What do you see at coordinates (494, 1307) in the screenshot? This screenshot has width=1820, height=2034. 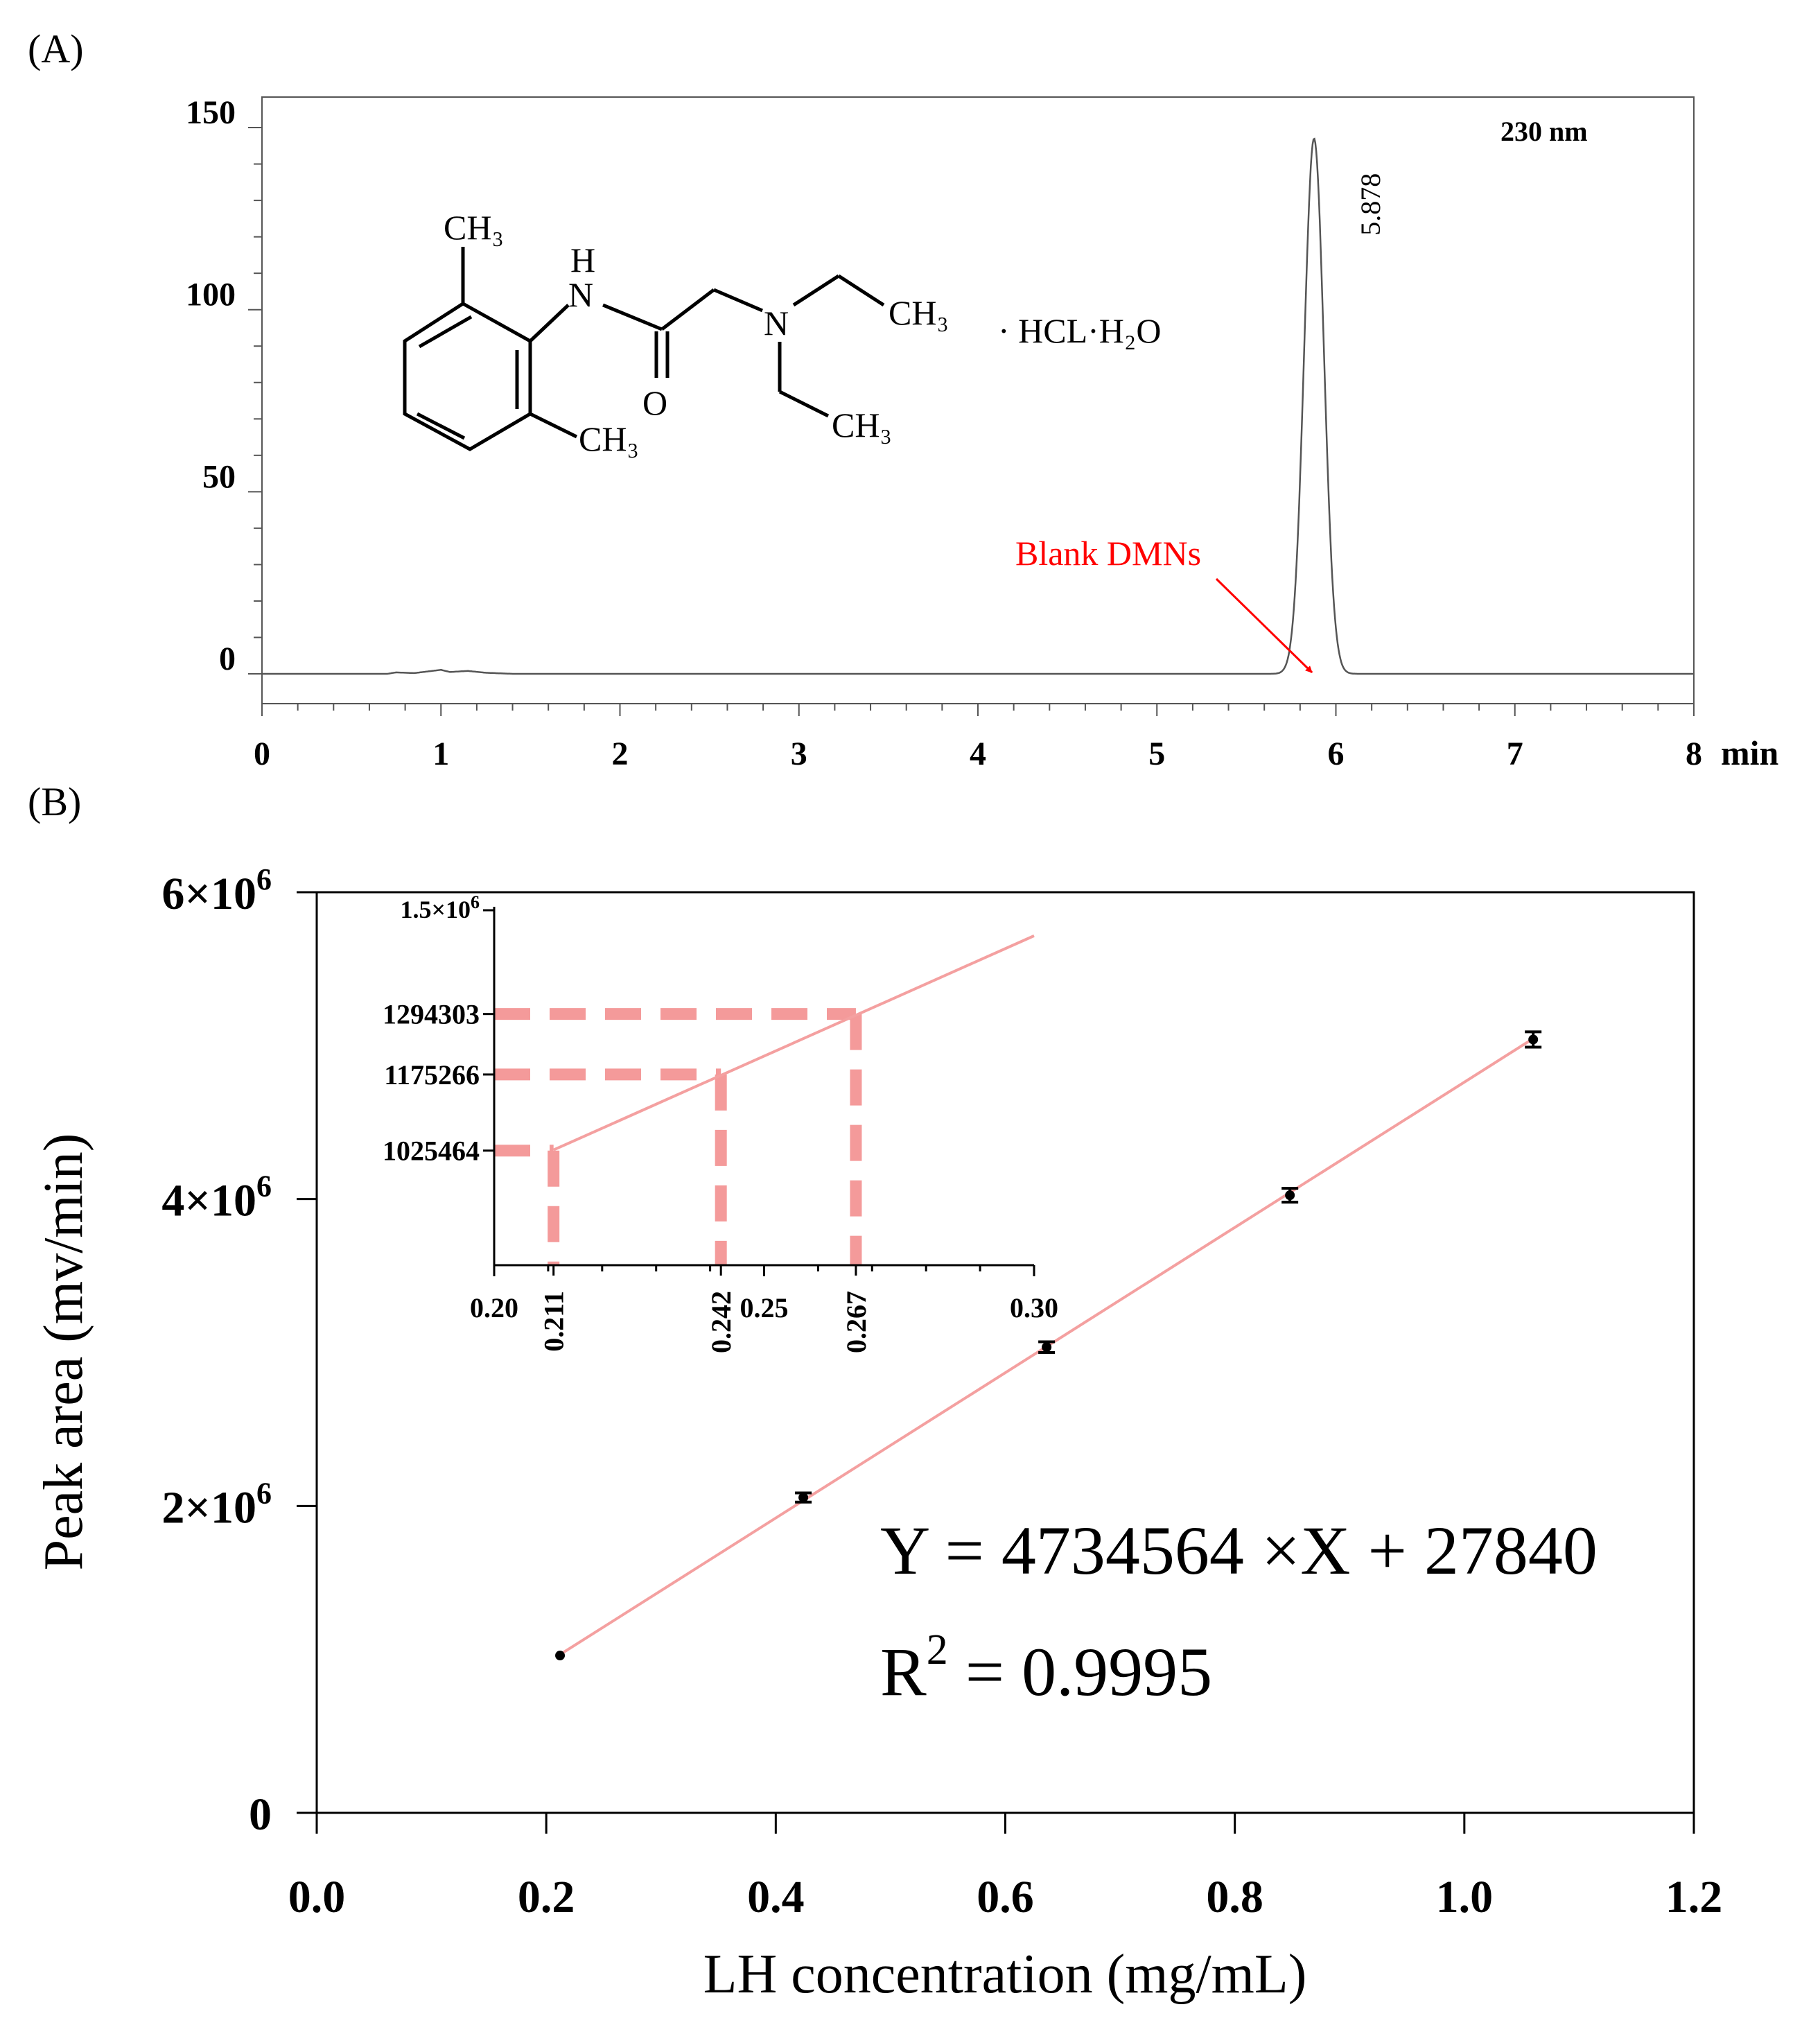 I see `inset-x-tick-label: 0.20` at bounding box center [494, 1307].